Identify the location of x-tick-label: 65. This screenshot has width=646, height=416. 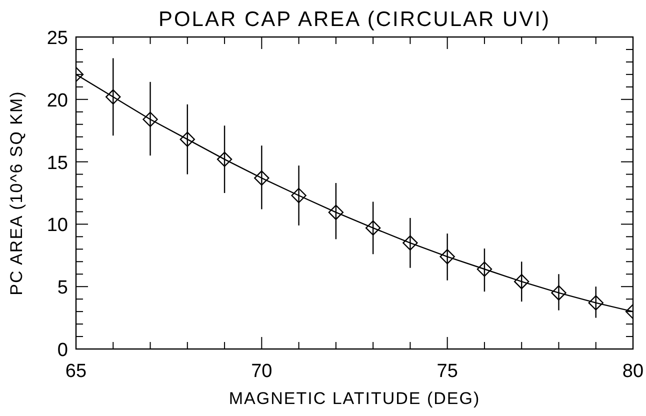
(76, 371).